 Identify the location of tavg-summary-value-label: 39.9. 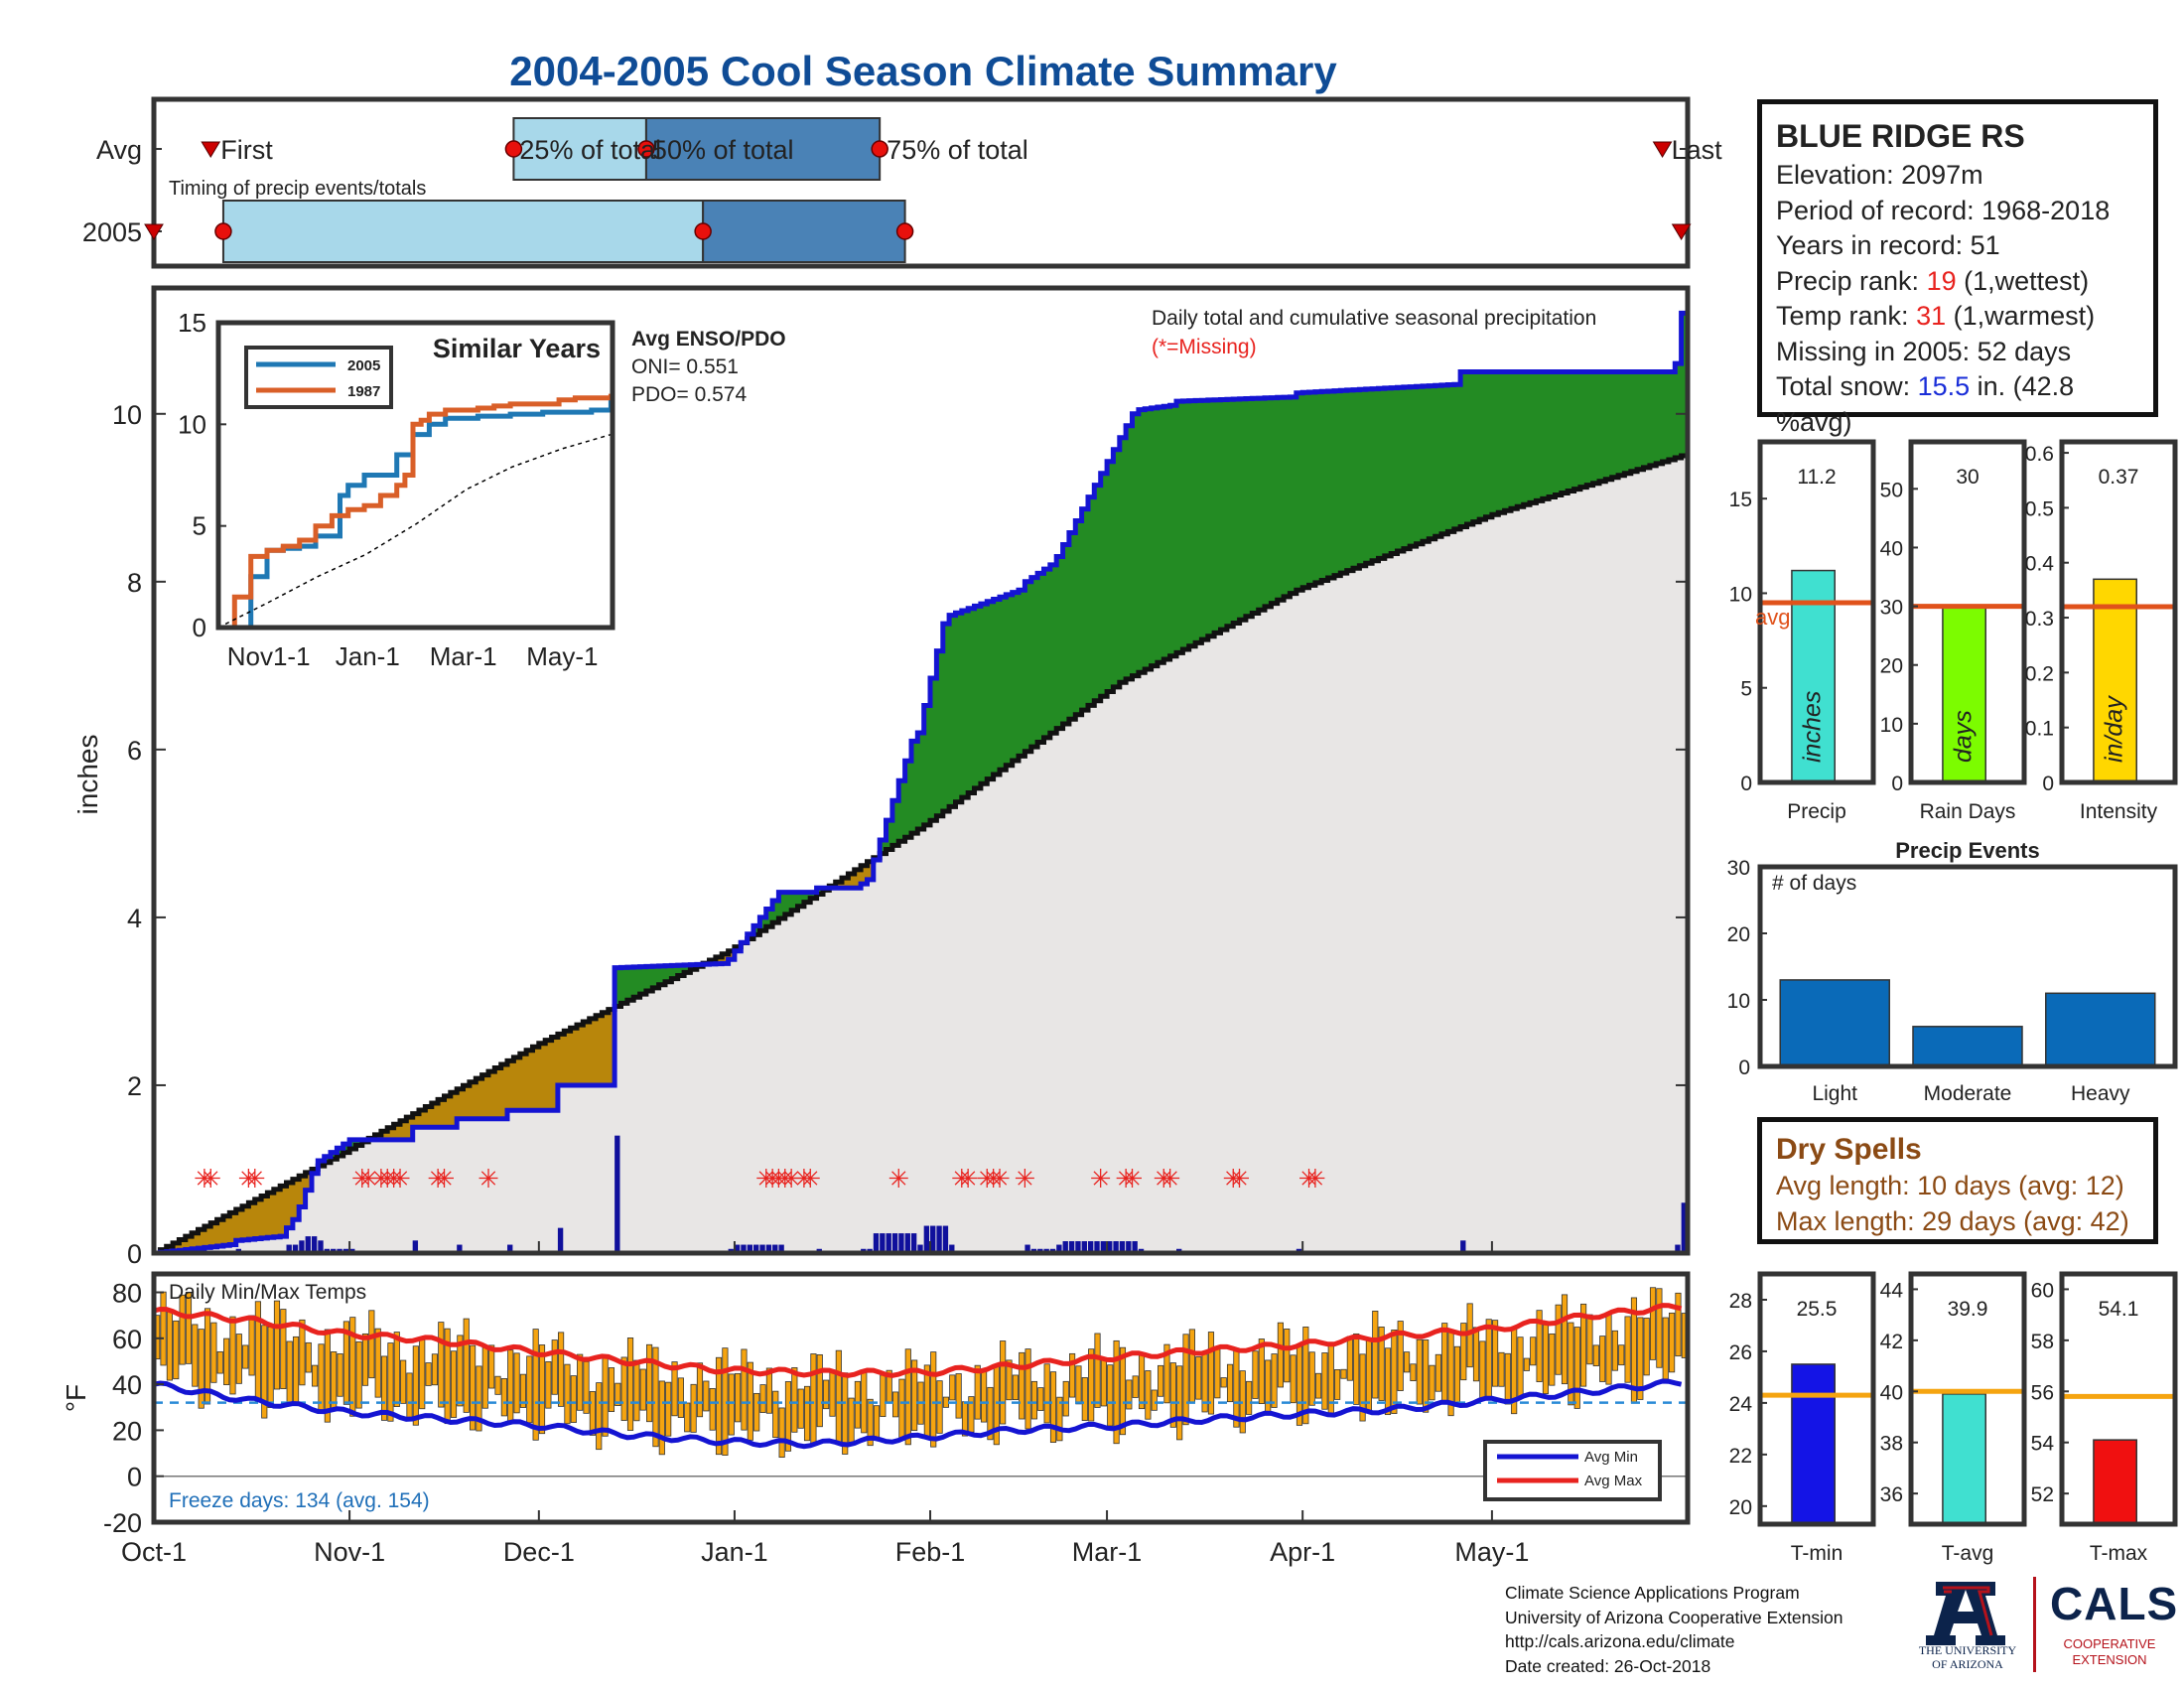
(1968, 1309).